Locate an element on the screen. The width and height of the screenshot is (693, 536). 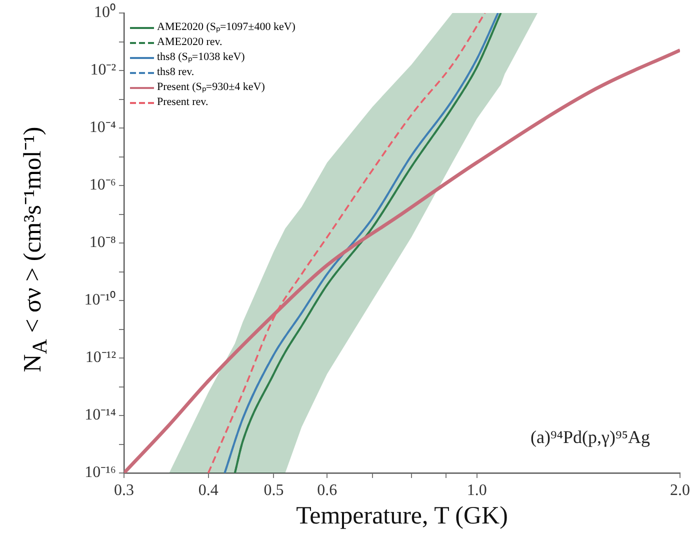
x-tick-label: 0.6 is located at coordinates (327, 490).